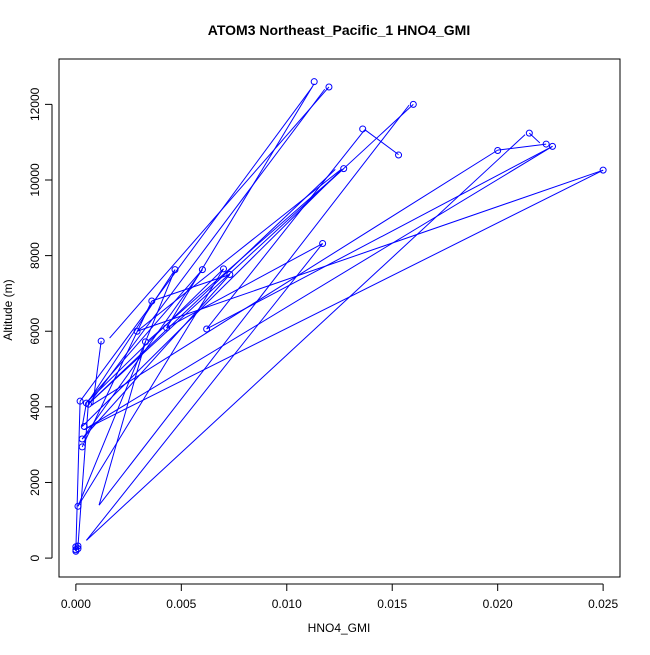  What do you see at coordinates (35, 406) in the screenshot?
I see `y-tick-label: 4000` at bounding box center [35, 406].